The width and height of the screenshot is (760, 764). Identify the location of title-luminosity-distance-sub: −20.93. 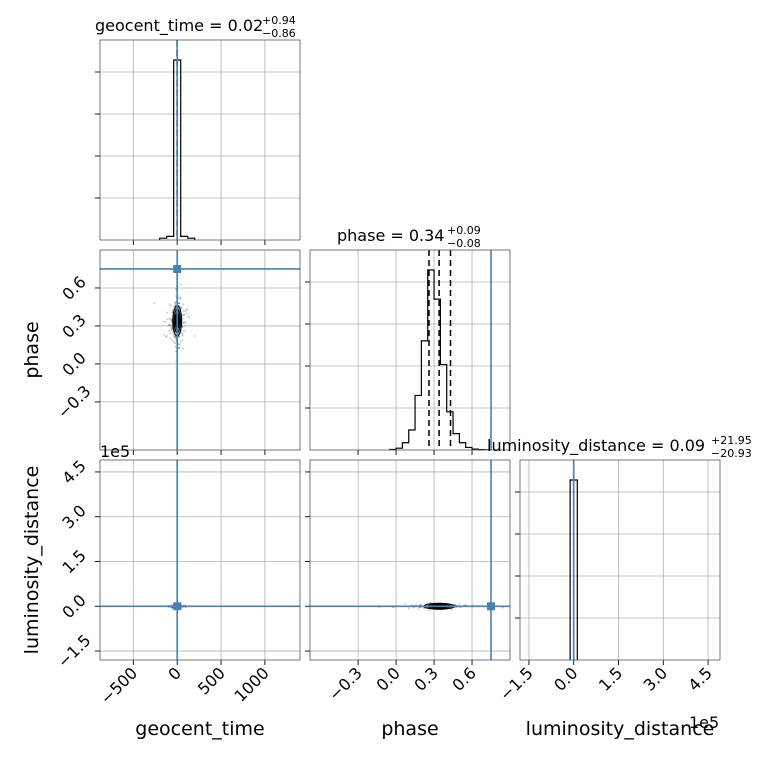
(731, 453).